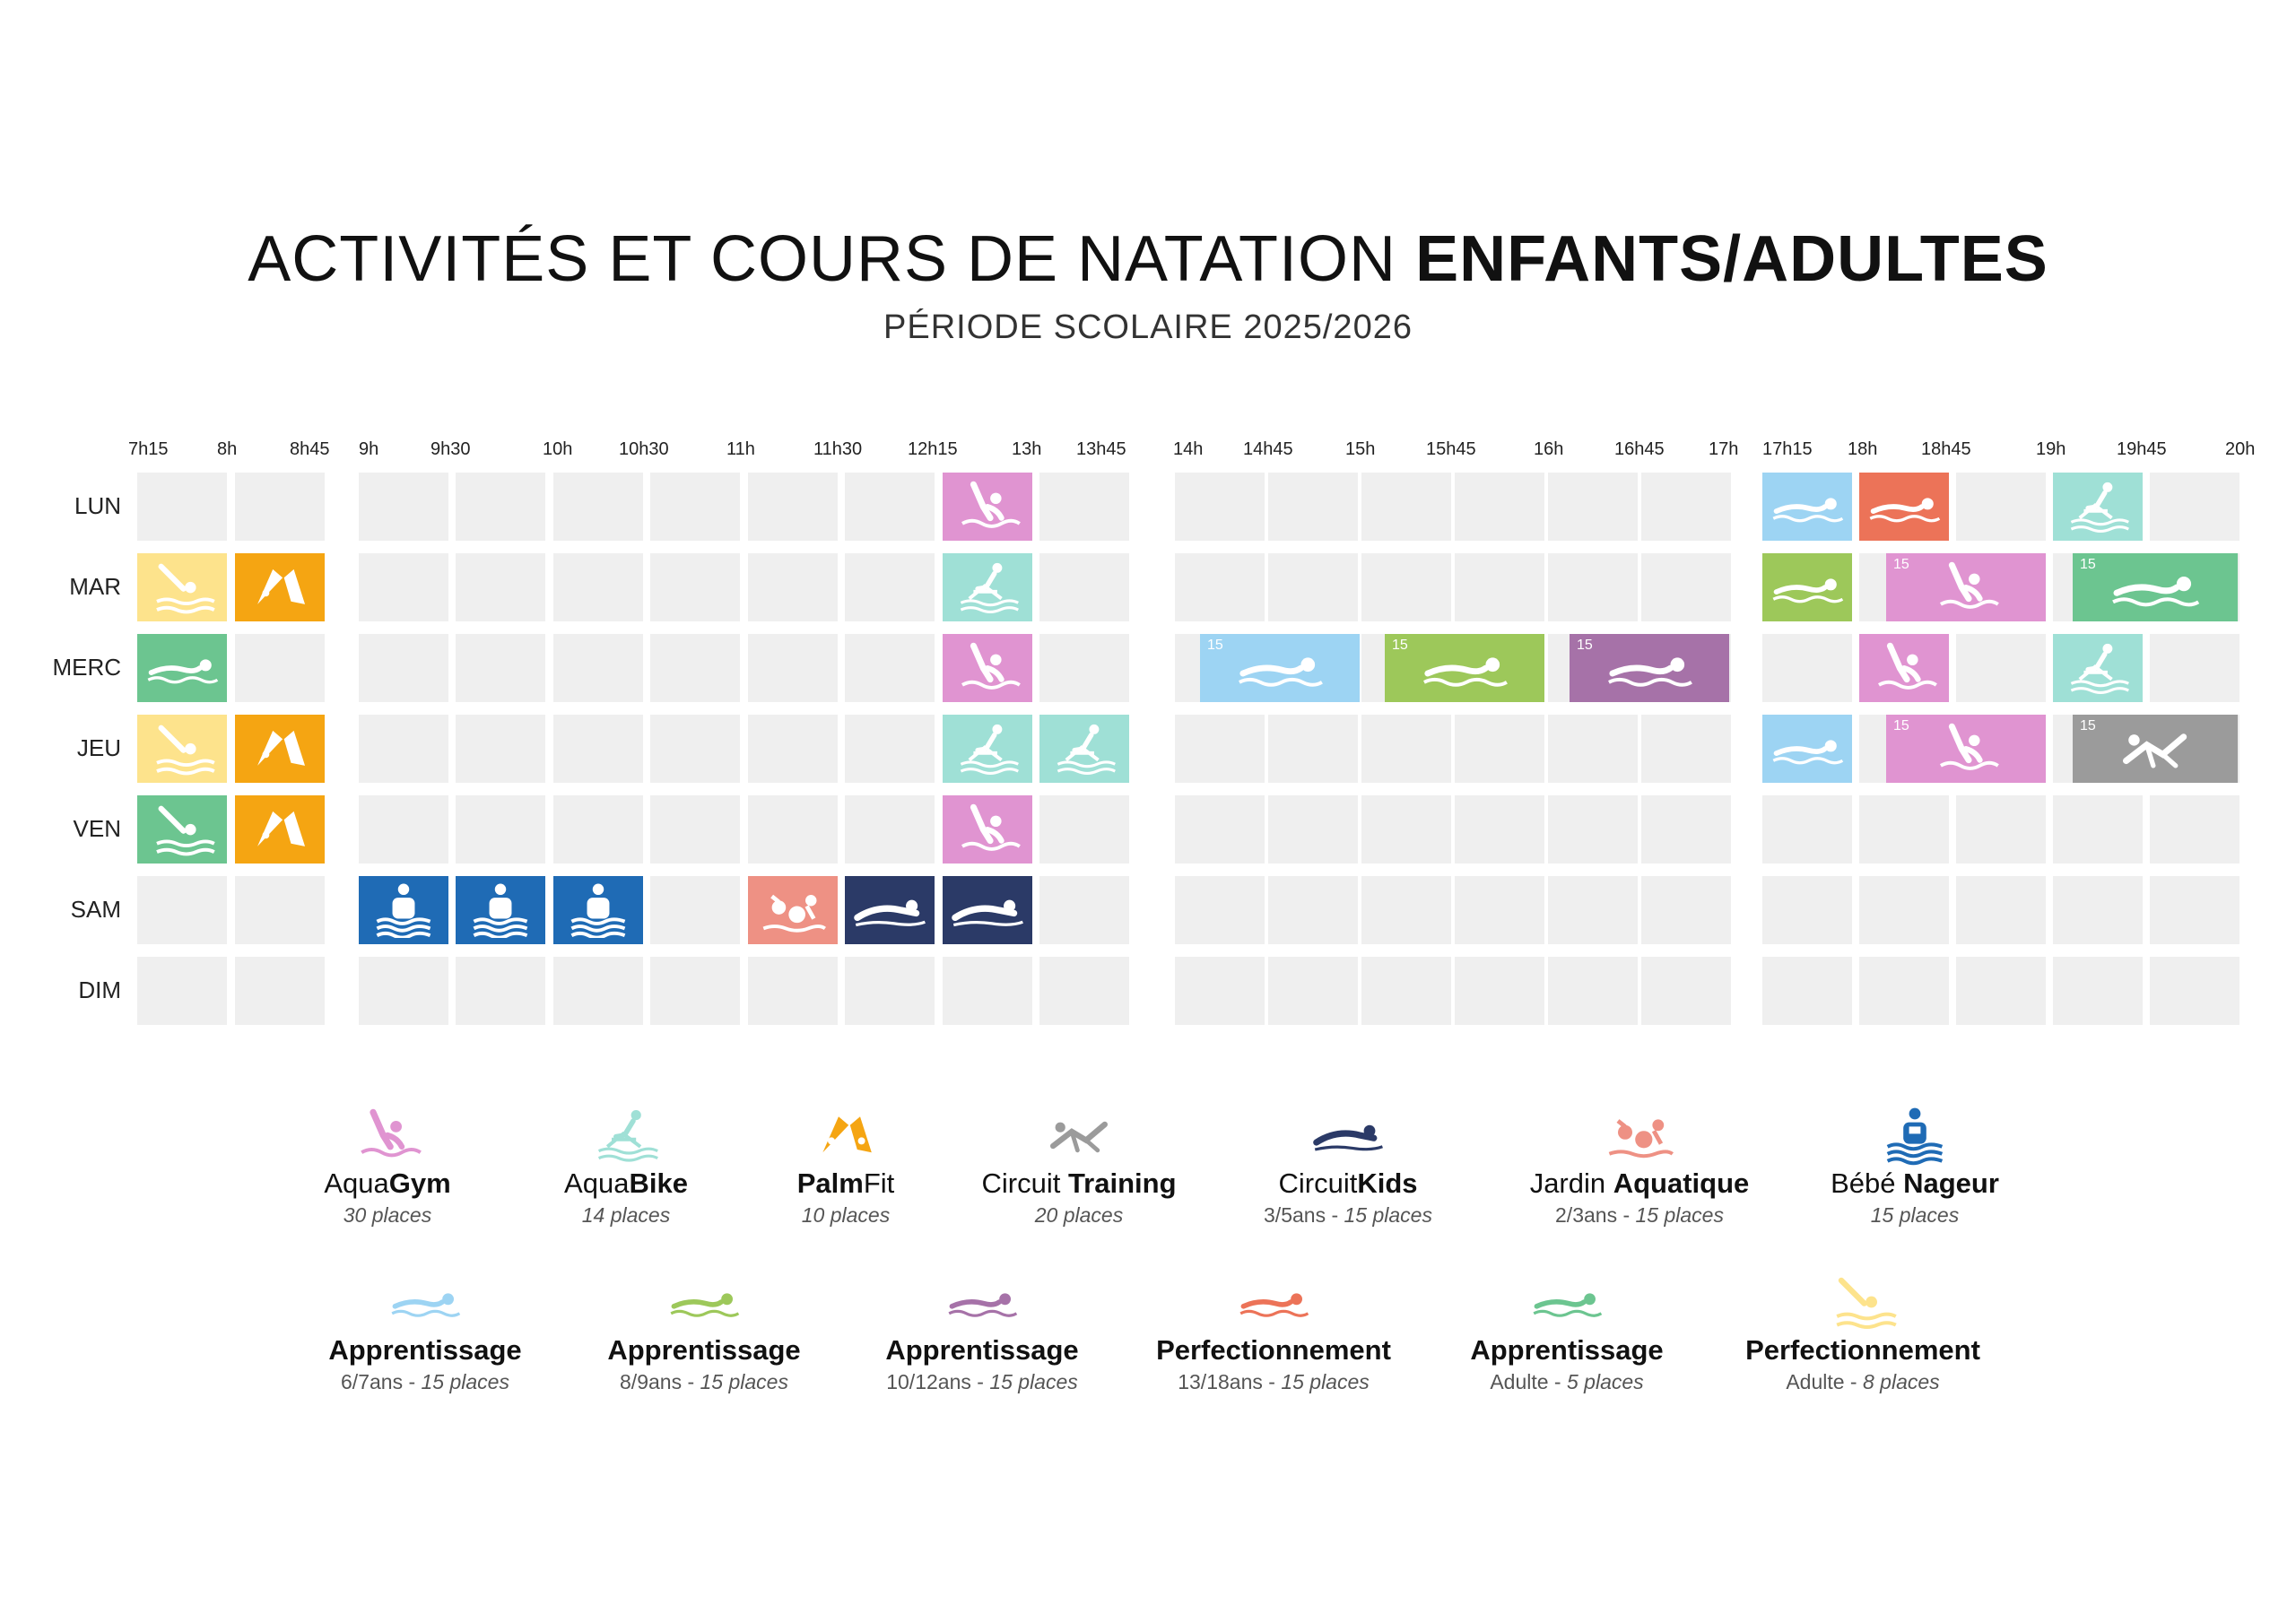  I want to click on activity-block-app67: 15, so click(1280, 668).